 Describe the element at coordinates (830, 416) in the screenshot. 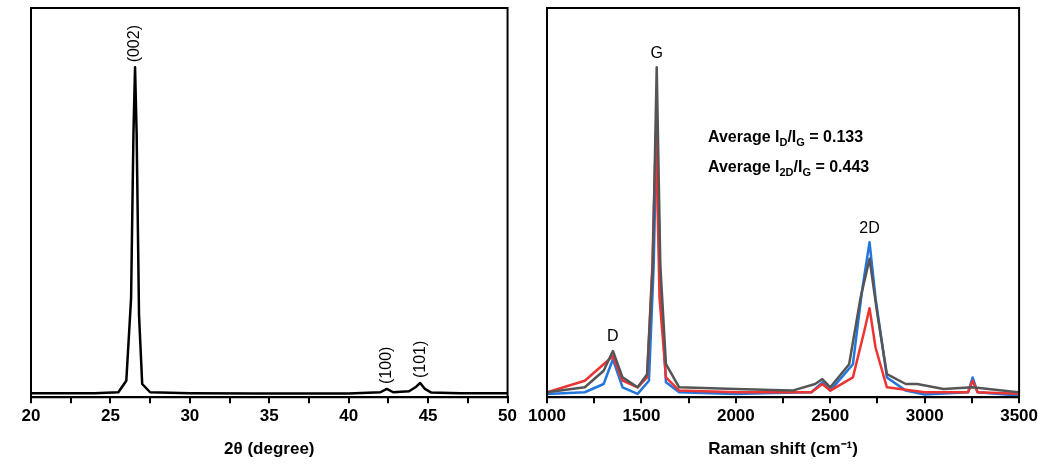

I see `x-tick-label: 2500` at that location.